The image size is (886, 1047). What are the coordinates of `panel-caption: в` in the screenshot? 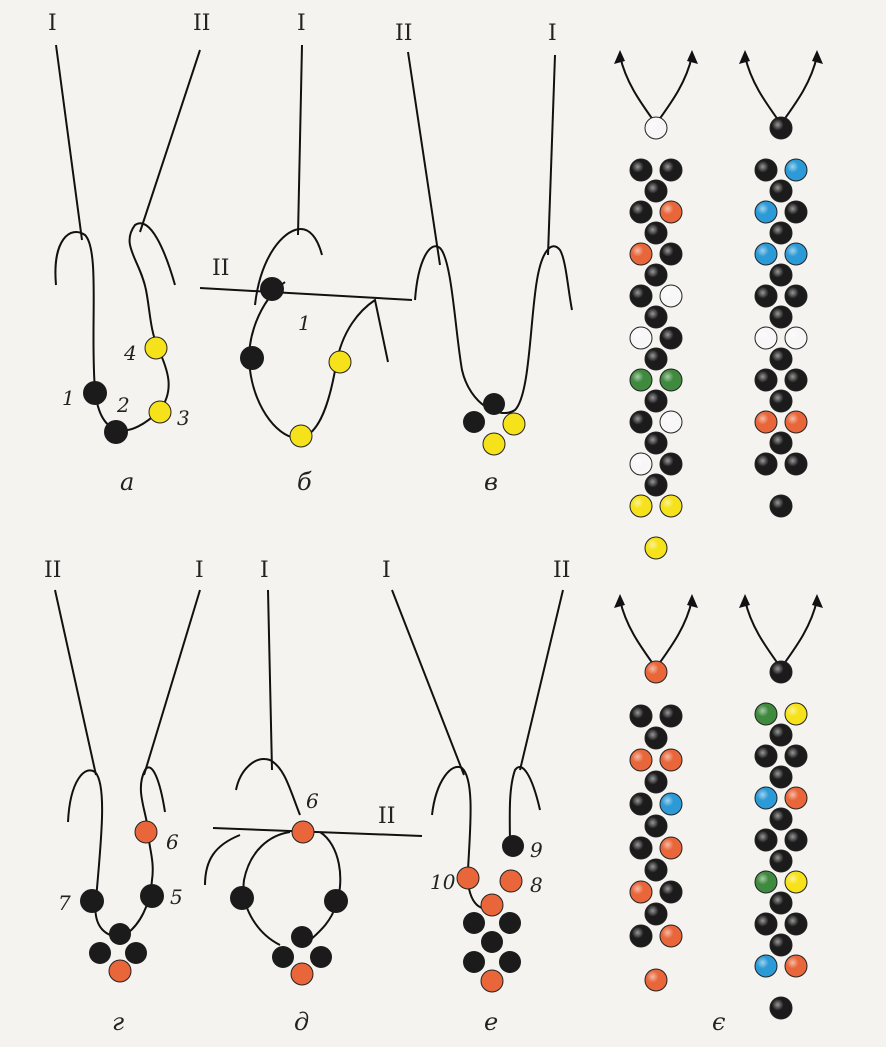 It's located at (491, 482).